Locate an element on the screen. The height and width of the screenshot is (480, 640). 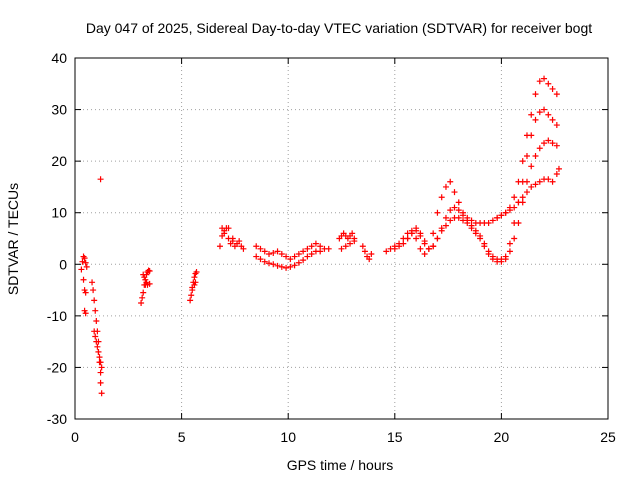
series-late-series-b is located at coordinates (475, 184).